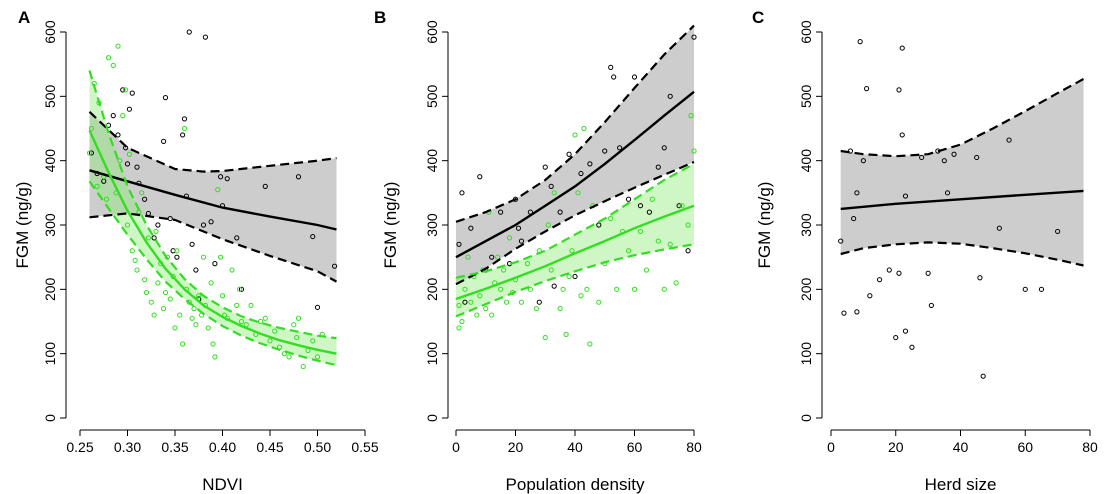  Describe the element at coordinates (222, 447) in the screenshot. I see `x-tick-label: 0.40` at that location.